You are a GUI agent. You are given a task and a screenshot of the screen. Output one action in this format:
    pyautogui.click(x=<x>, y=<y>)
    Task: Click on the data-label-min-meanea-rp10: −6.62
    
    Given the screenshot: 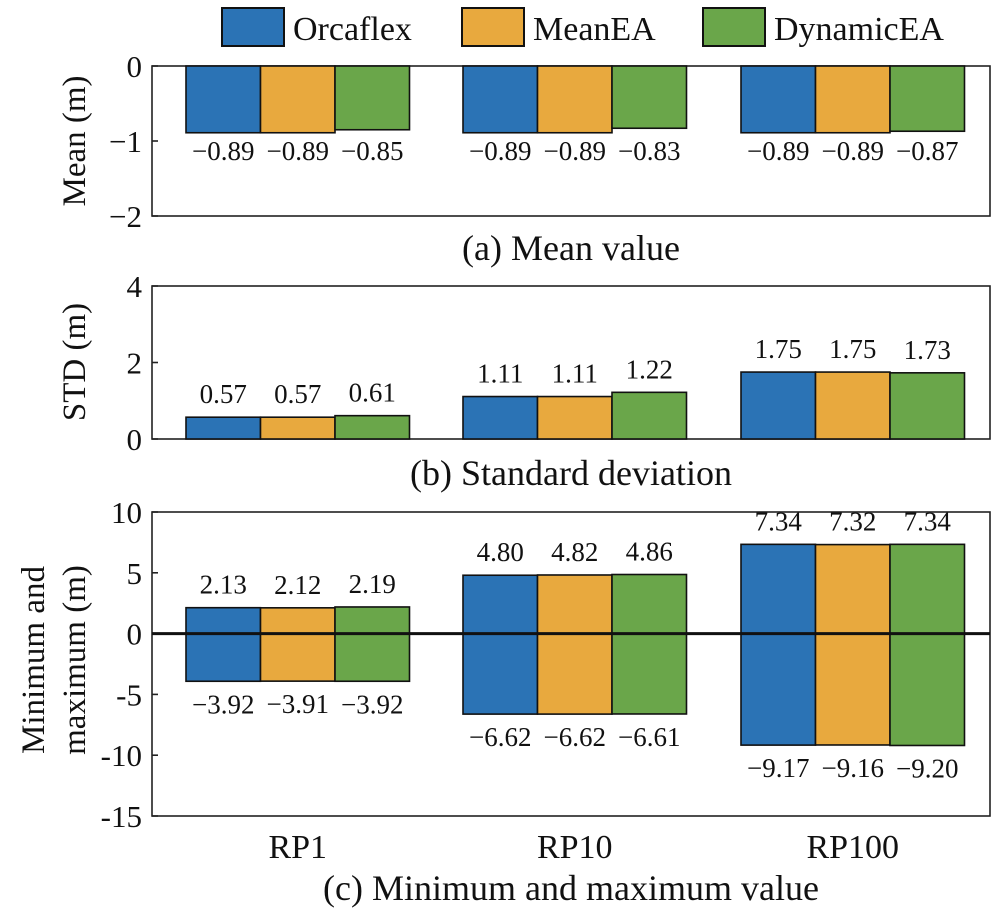 What is the action you would take?
    pyautogui.click(x=575, y=737)
    